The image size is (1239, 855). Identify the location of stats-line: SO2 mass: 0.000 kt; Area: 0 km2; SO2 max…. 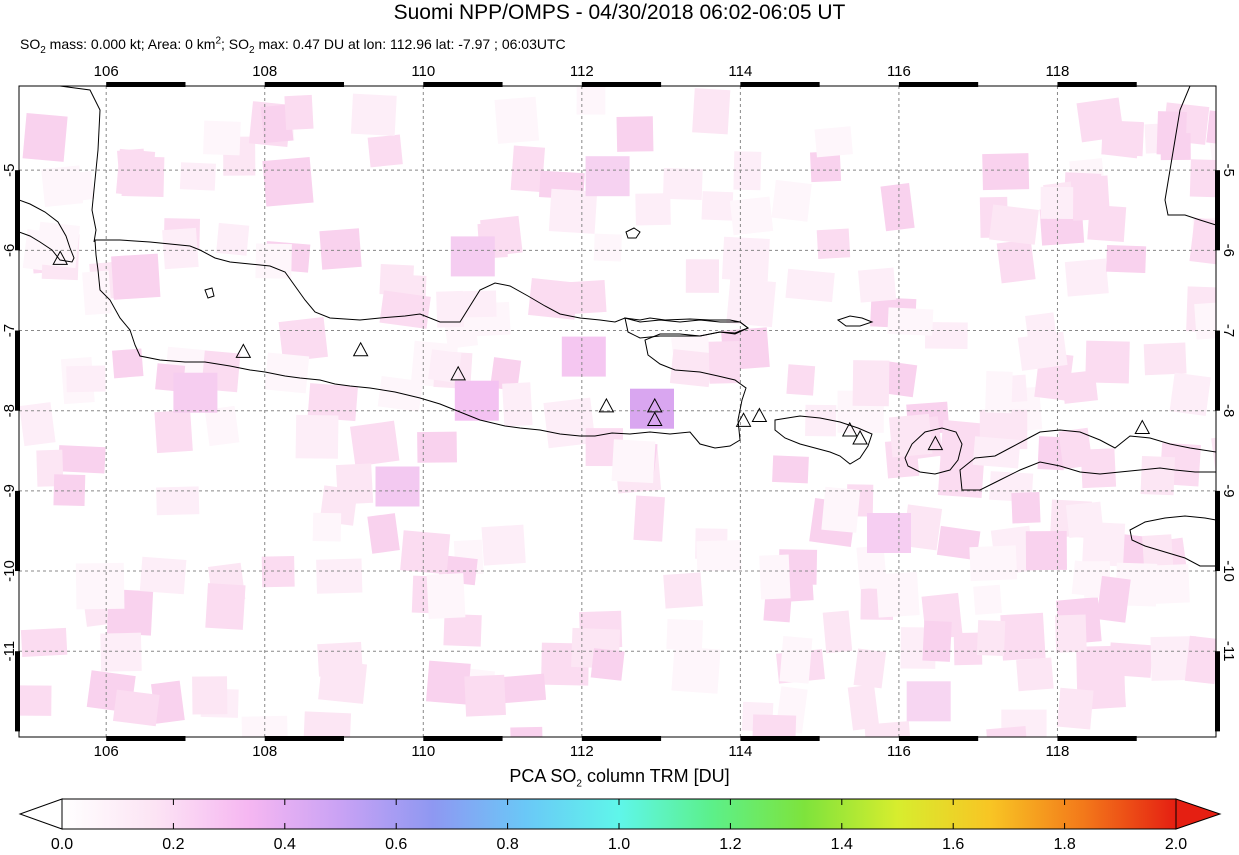
(293, 45).